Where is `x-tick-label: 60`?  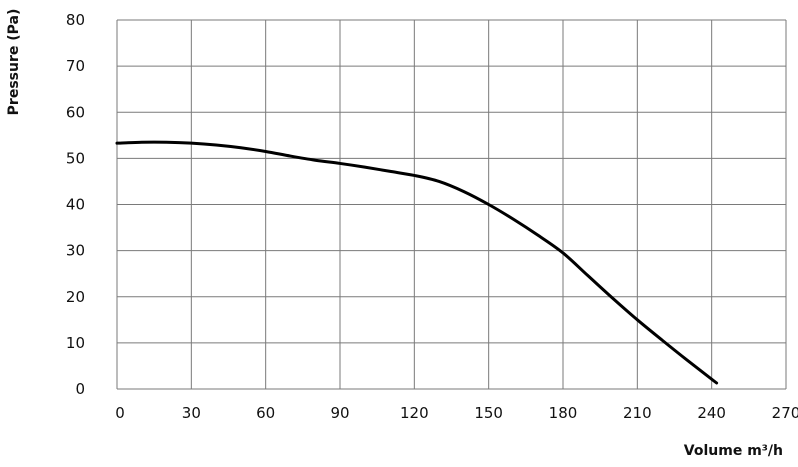
x-tick-label: 60 is located at coordinates (265, 413).